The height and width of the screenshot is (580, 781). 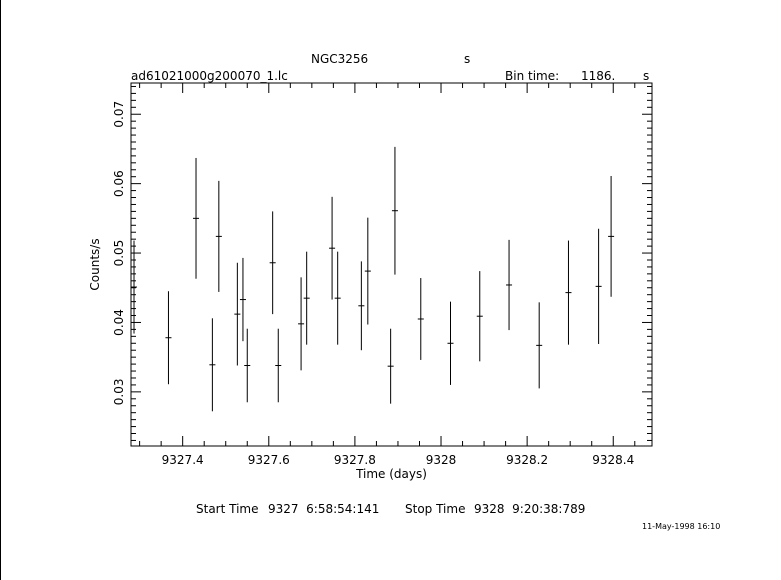 I want to click on bin-time-value: 1186., so click(x=598, y=76).